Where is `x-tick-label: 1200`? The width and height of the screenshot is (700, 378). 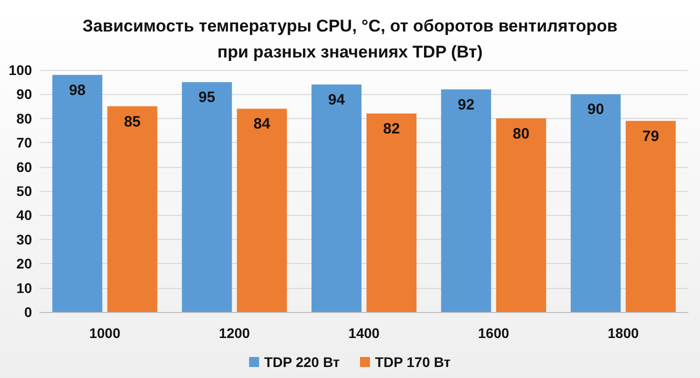 x-tick-label: 1200 is located at coordinates (234, 333).